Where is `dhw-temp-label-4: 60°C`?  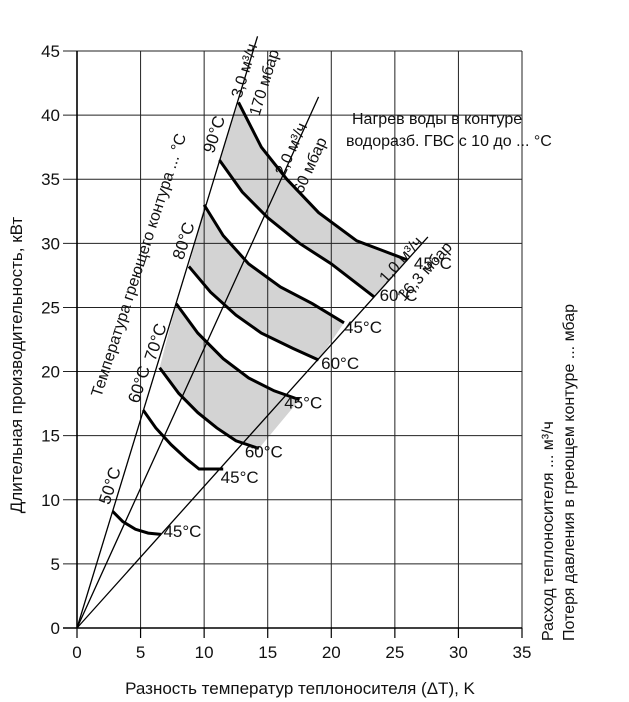 dhw-temp-label-4: 60°C is located at coordinates (340, 363).